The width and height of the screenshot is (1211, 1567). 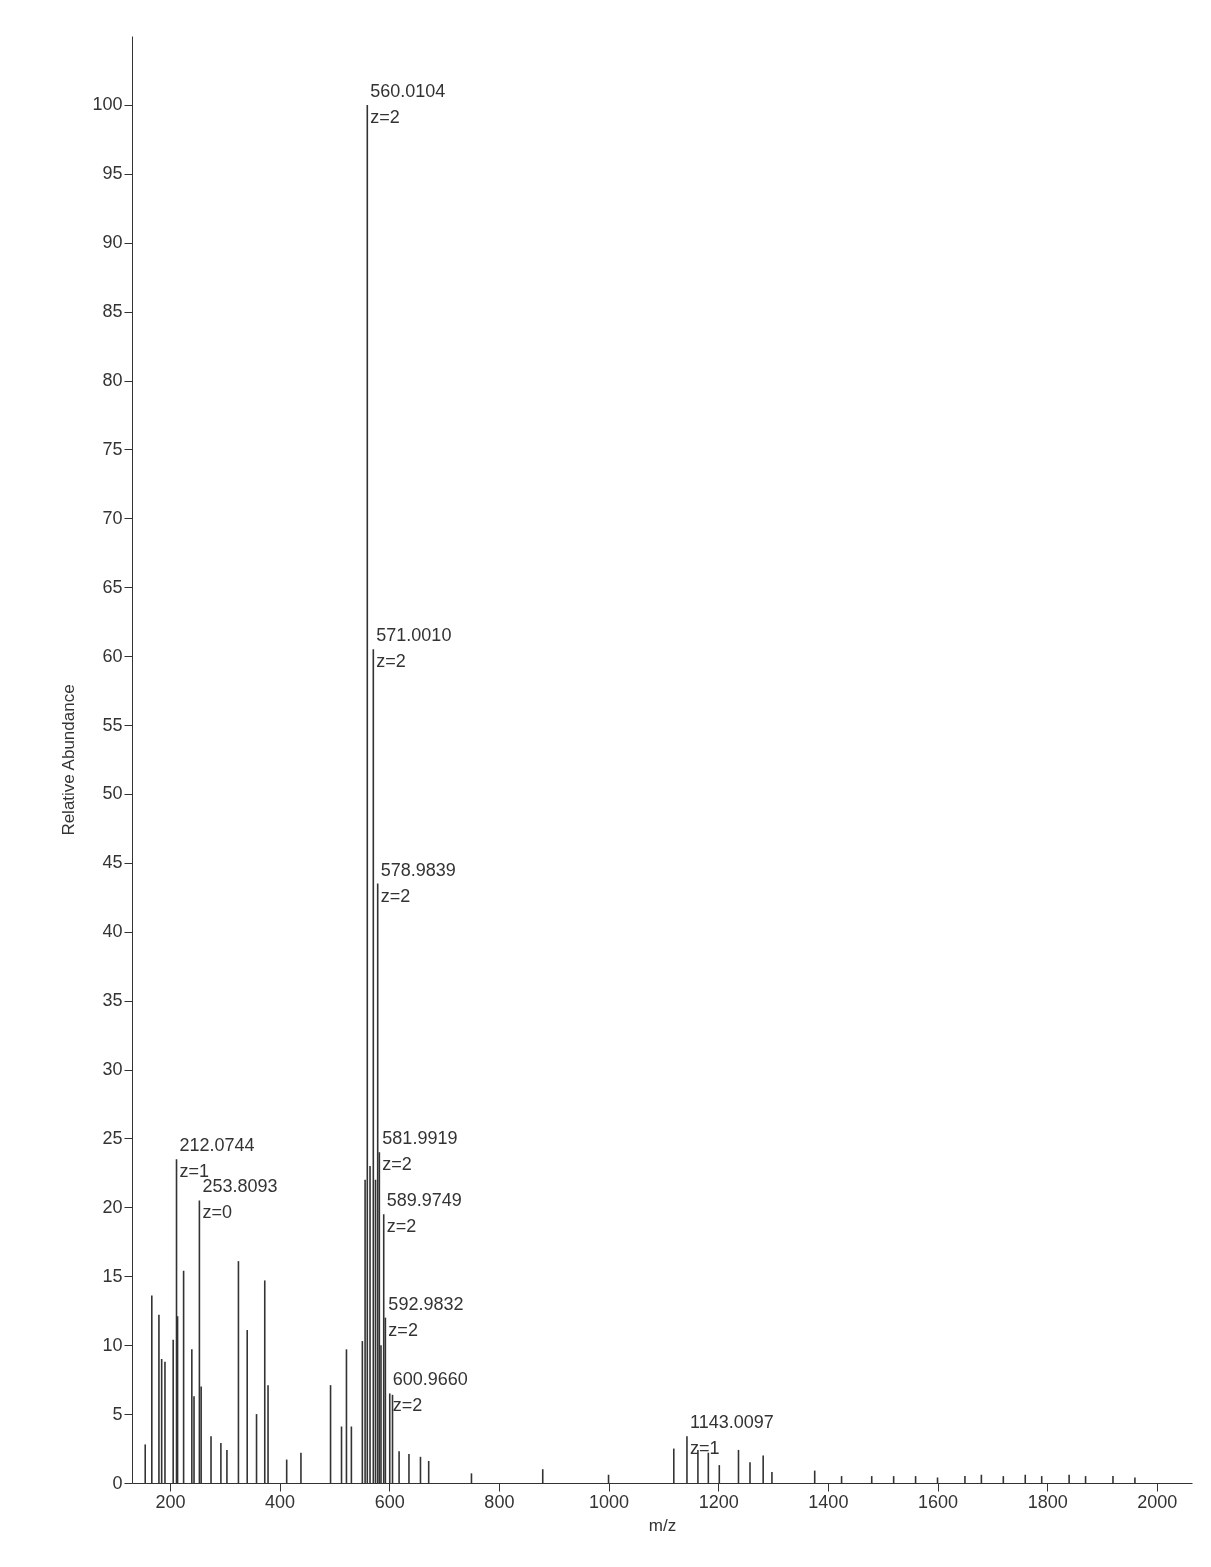 What do you see at coordinates (499, 1501) in the screenshot?
I see `x-tick-label: 800` at bounding box center [499, 1501].